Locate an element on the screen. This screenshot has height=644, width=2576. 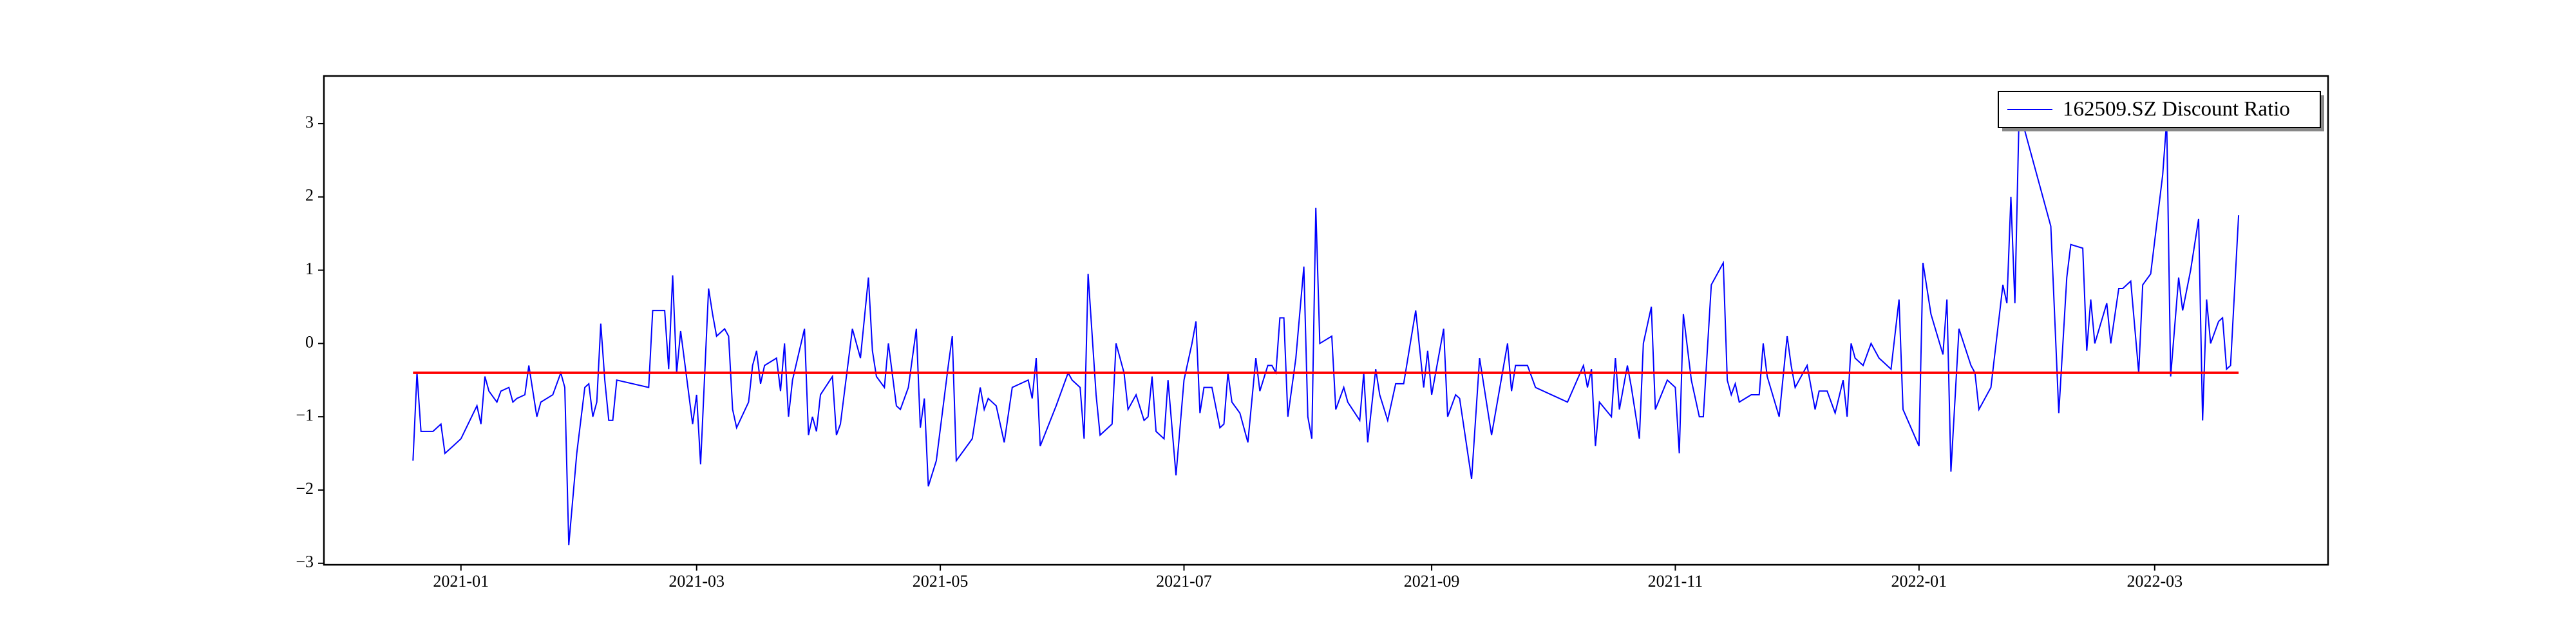
x-tick-label: 2021-07 is located at coordinates (1184, 581).